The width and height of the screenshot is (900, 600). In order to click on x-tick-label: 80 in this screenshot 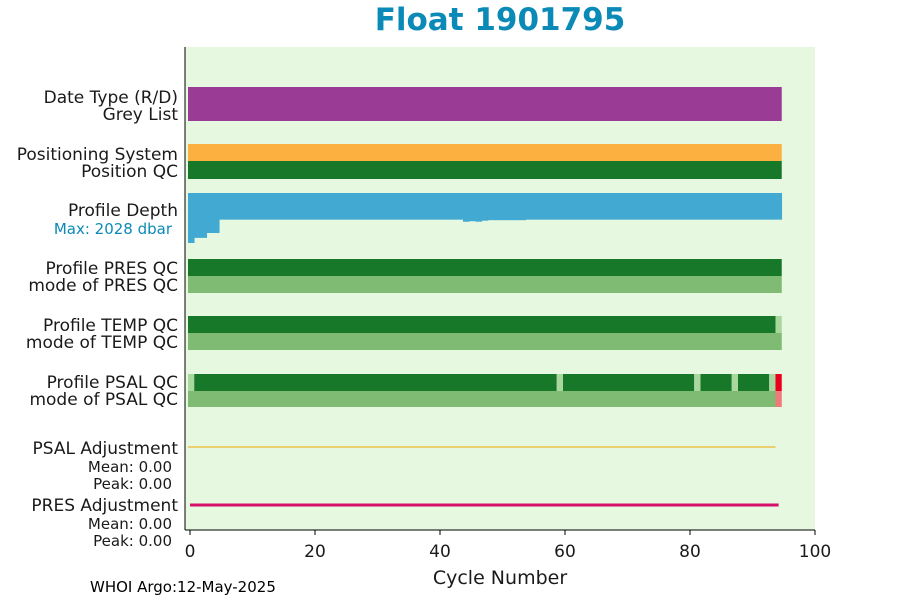, I will do `click(690, 552)`.